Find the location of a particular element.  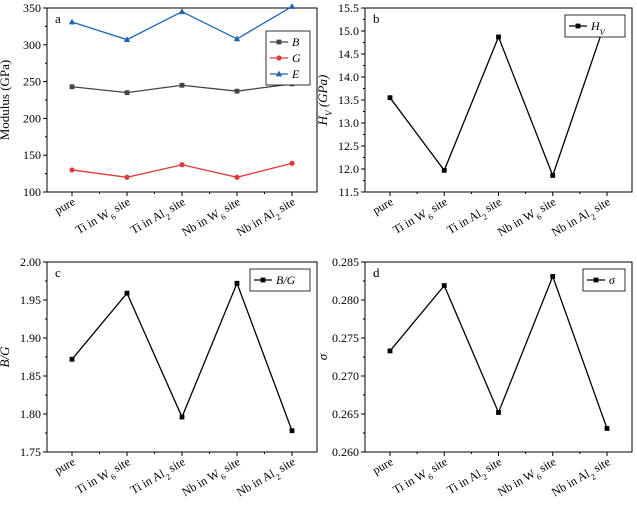

panel-label: d is located at coordinates (376, 272).